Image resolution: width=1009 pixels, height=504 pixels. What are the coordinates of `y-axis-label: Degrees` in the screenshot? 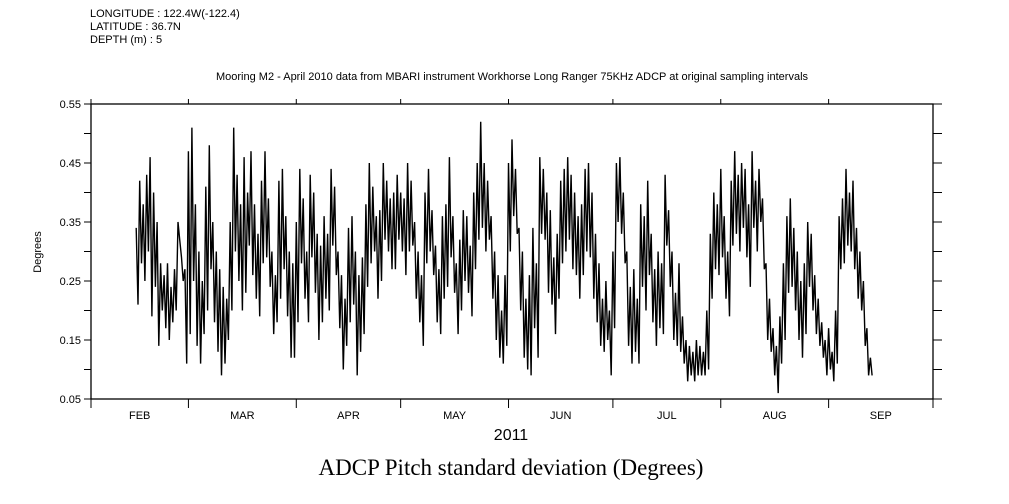 It's located at (38, 252).